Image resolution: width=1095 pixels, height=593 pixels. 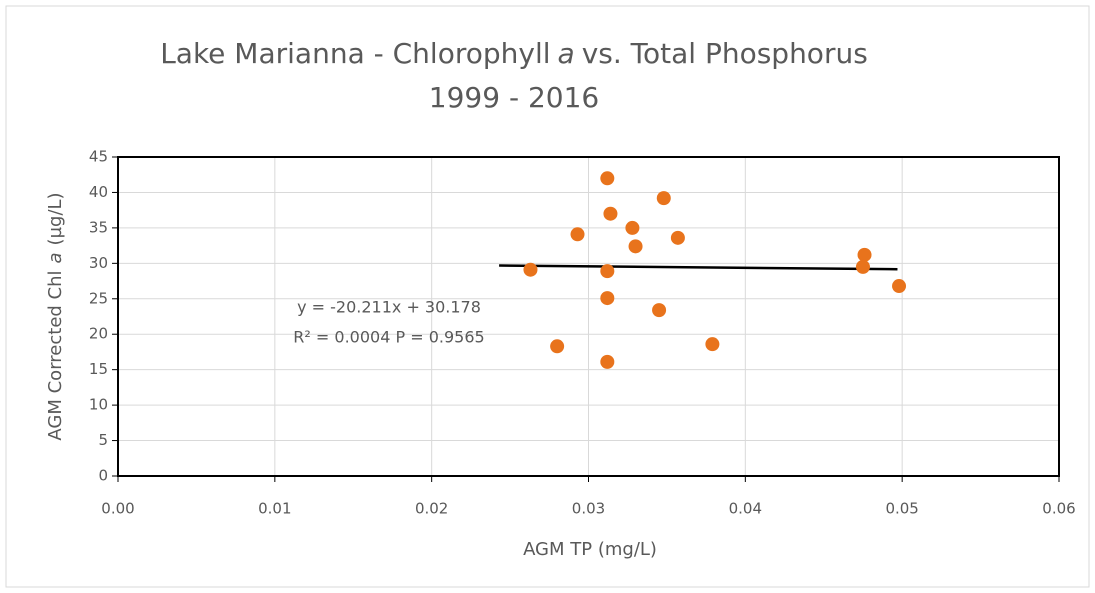 I want to click on y-tick-label: 25, so click(x=98, y=298).